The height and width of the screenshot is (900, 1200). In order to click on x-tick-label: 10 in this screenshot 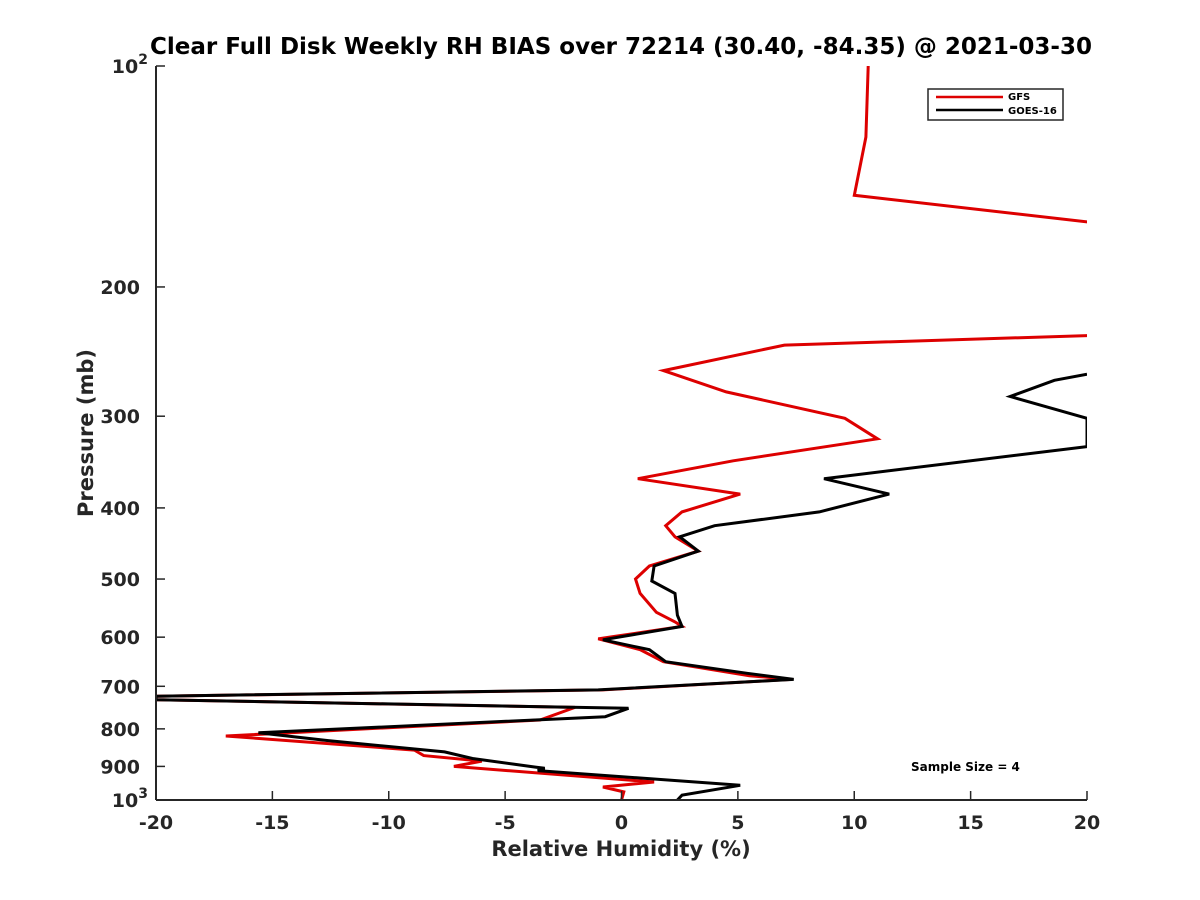, I will do `click(854, 823)`.